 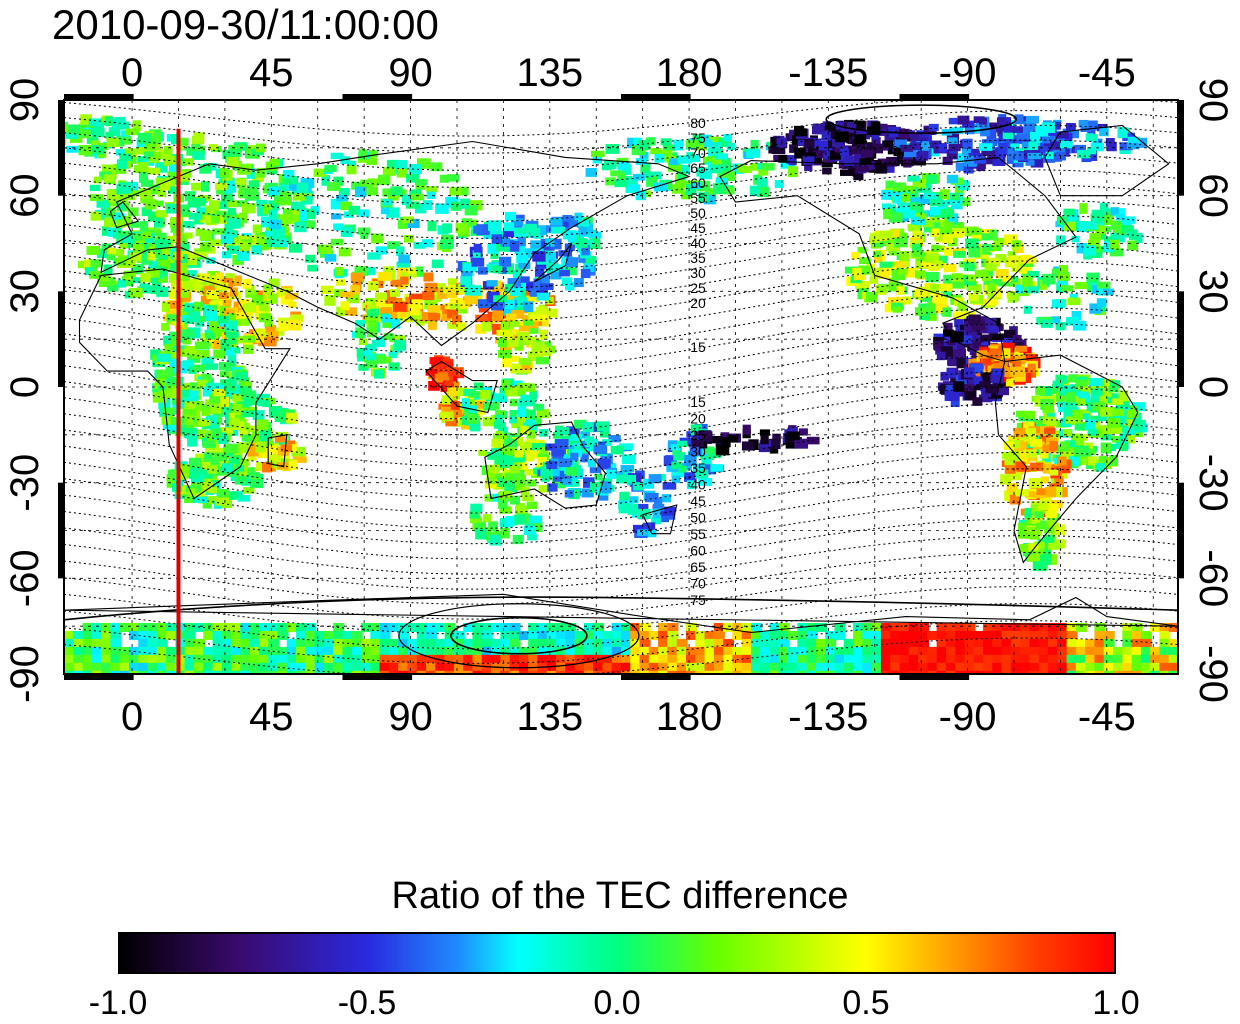 I want to click on colorbar, so click(x=617, y=953).